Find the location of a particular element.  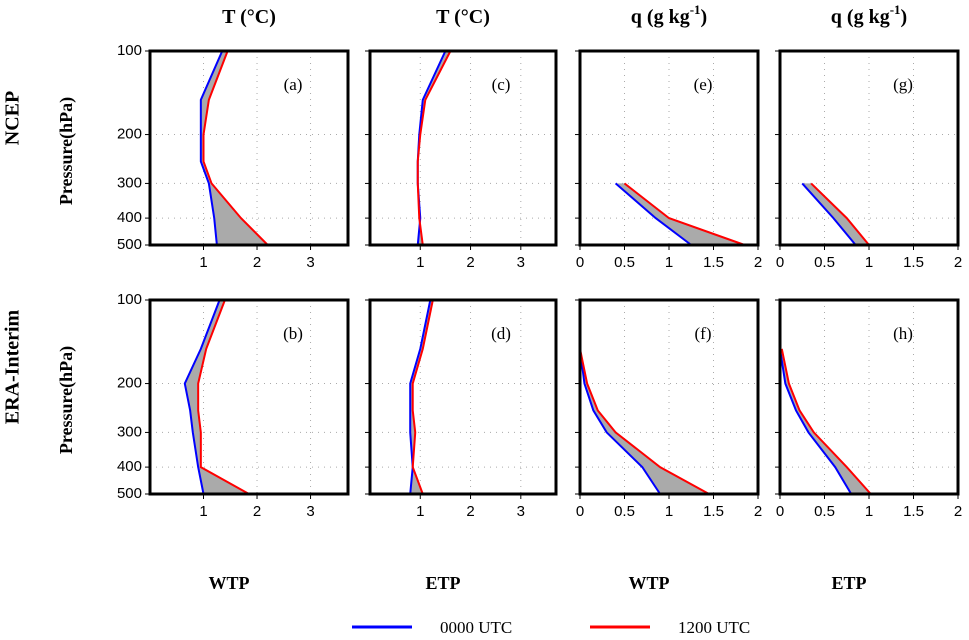

panel-label: (h) is located at coordinates (903, 333).